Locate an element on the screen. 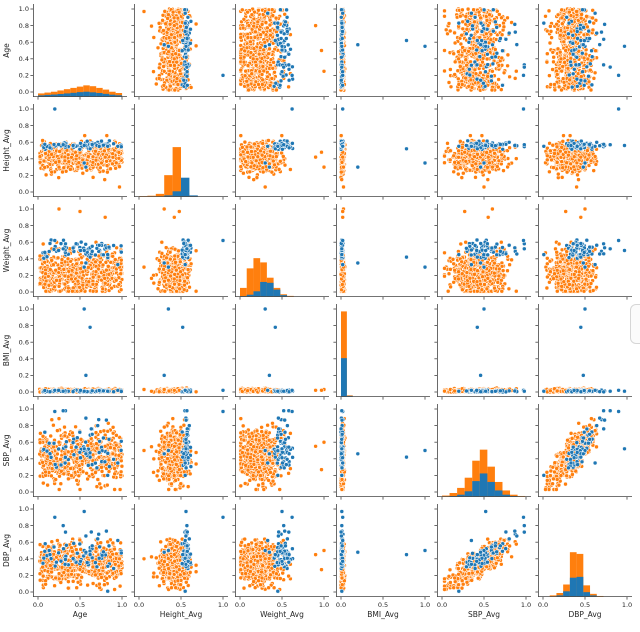  y-axis-label-age: Age is located at coordinates (6, 50).